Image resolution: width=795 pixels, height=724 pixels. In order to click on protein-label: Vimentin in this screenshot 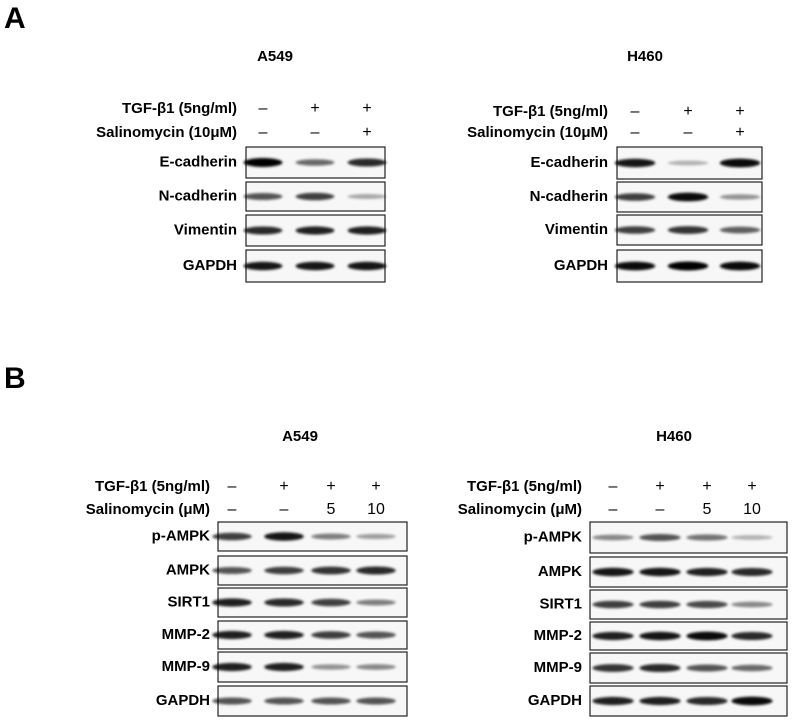, I will do `click(576, 229)`.